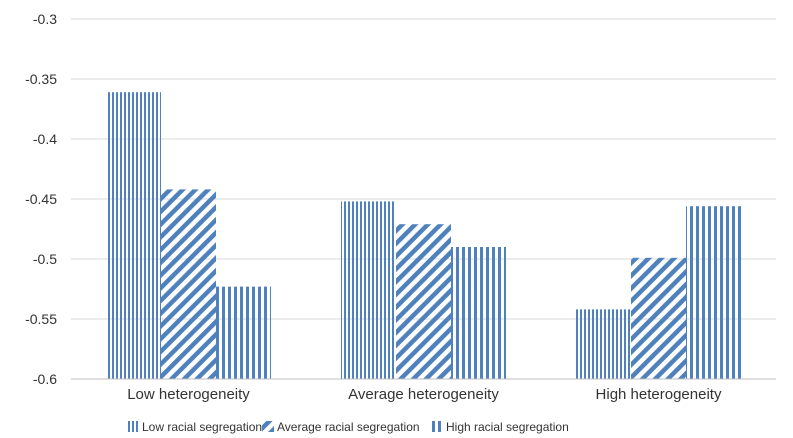 This screenshot has height=438, width=793. What do you see at coordinates (659, 394) in the screenshot?
I see `x-category-label: High heterogeneity` at bounding box center [659, 394].